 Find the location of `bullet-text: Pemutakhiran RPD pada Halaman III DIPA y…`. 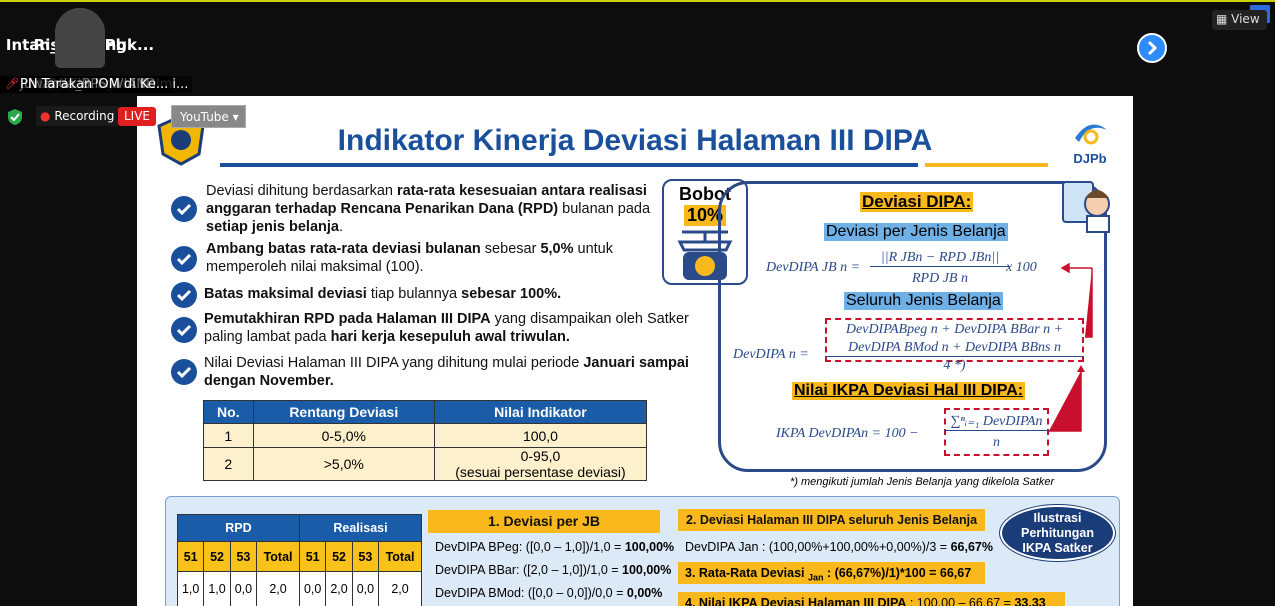

bullet-text: Pemutakhiran RPD pada Halaman III DIPA y… is located at coordinates (449, 328).